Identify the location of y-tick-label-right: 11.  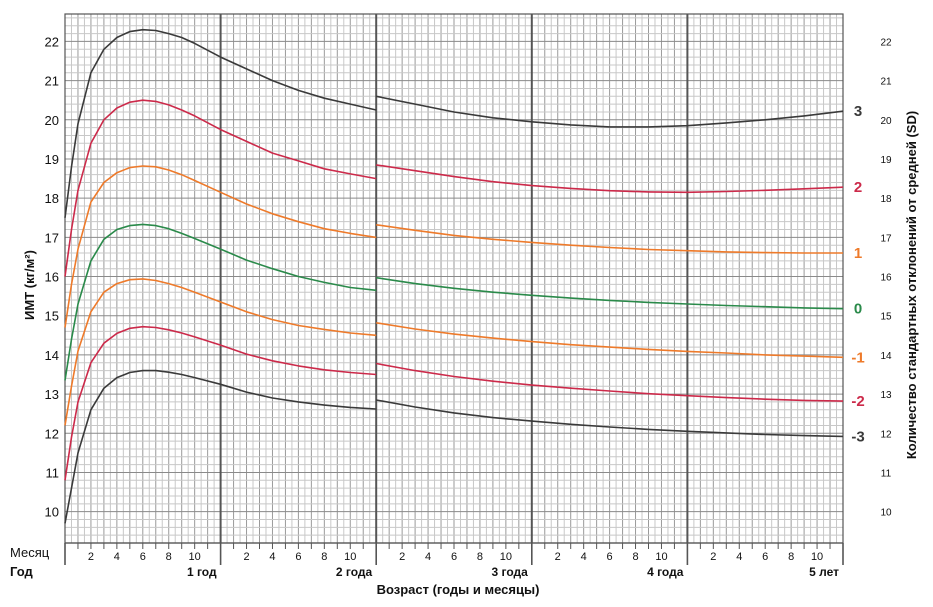
(886, 473).